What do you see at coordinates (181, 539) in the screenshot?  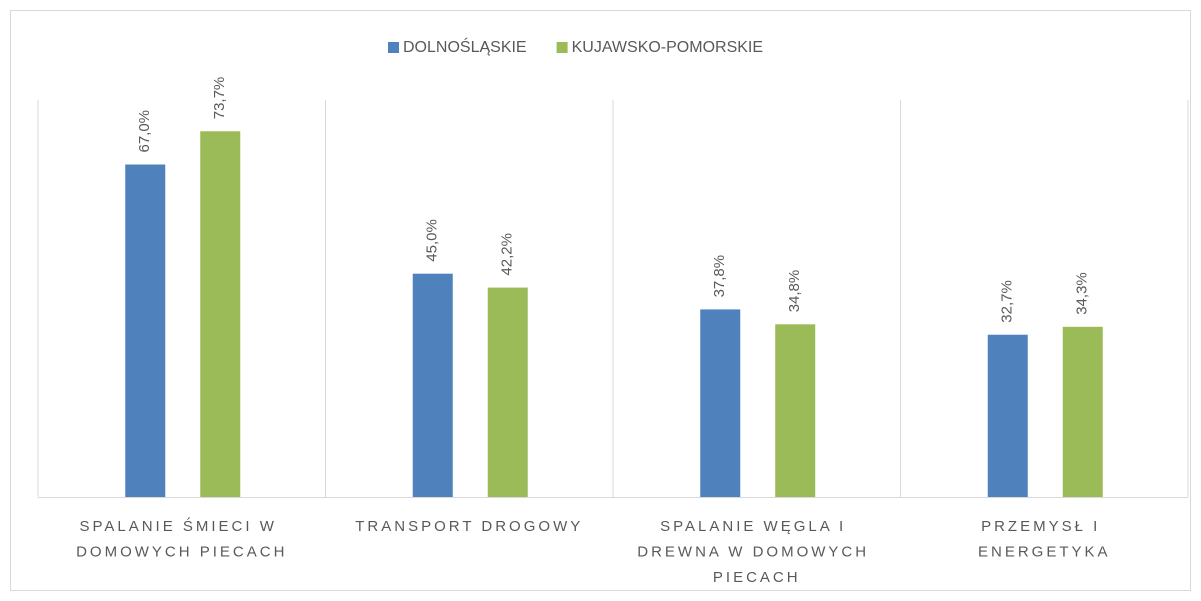 I see `x-tick-label: SPALANIE ŚMIECI W DOMOWYCH PIECACH` at bounding box center [181, 539].